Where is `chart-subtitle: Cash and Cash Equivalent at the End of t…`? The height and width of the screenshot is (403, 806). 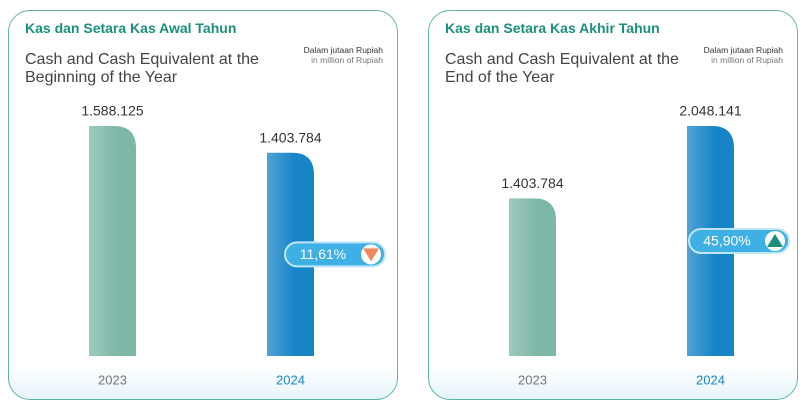 chart-subtitle: Cash and Cash Equivalent at the End of t… is located at coordinates (562, 68).